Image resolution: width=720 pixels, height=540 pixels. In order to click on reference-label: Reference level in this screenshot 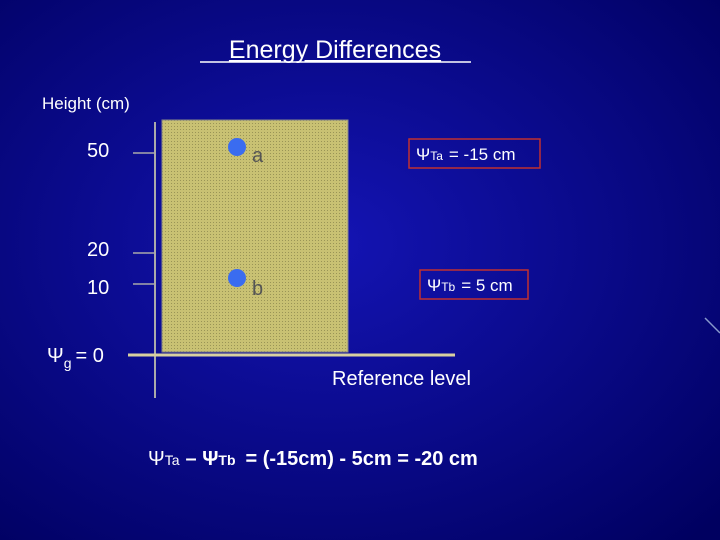, I will do `click(401, 379)`.